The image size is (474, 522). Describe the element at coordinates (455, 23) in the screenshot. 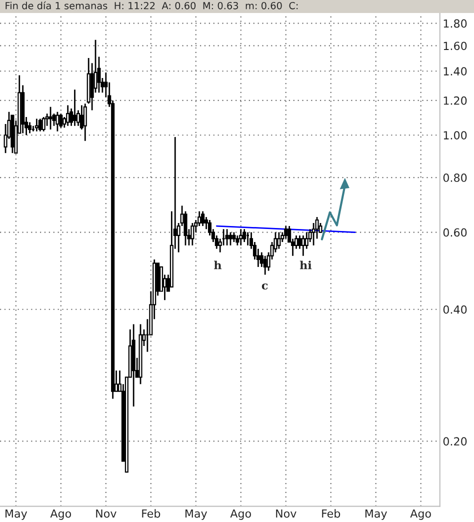

I see `y-tick-label: 1.80` at that location.